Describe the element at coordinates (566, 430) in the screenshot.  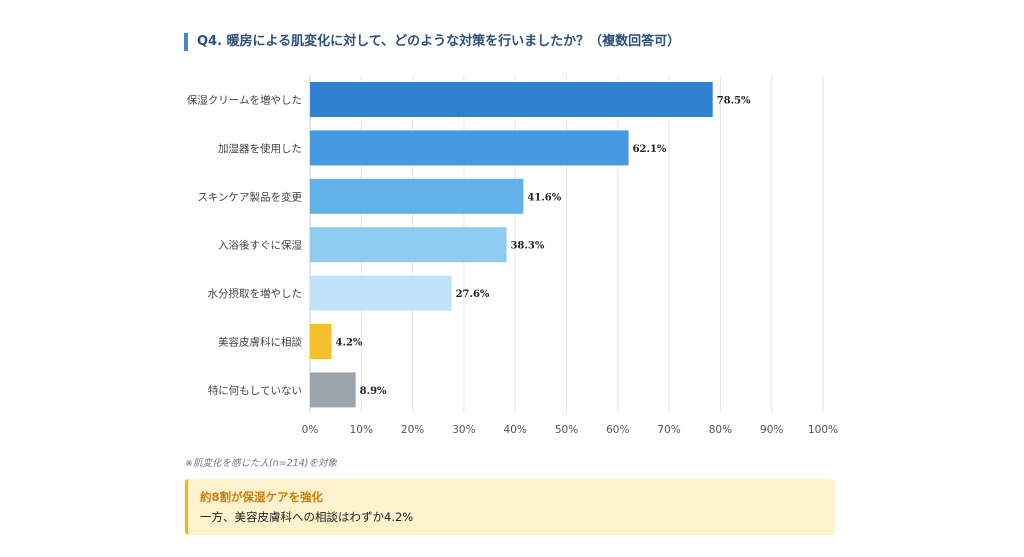
I see `x-tick-label: 50%` at that location.